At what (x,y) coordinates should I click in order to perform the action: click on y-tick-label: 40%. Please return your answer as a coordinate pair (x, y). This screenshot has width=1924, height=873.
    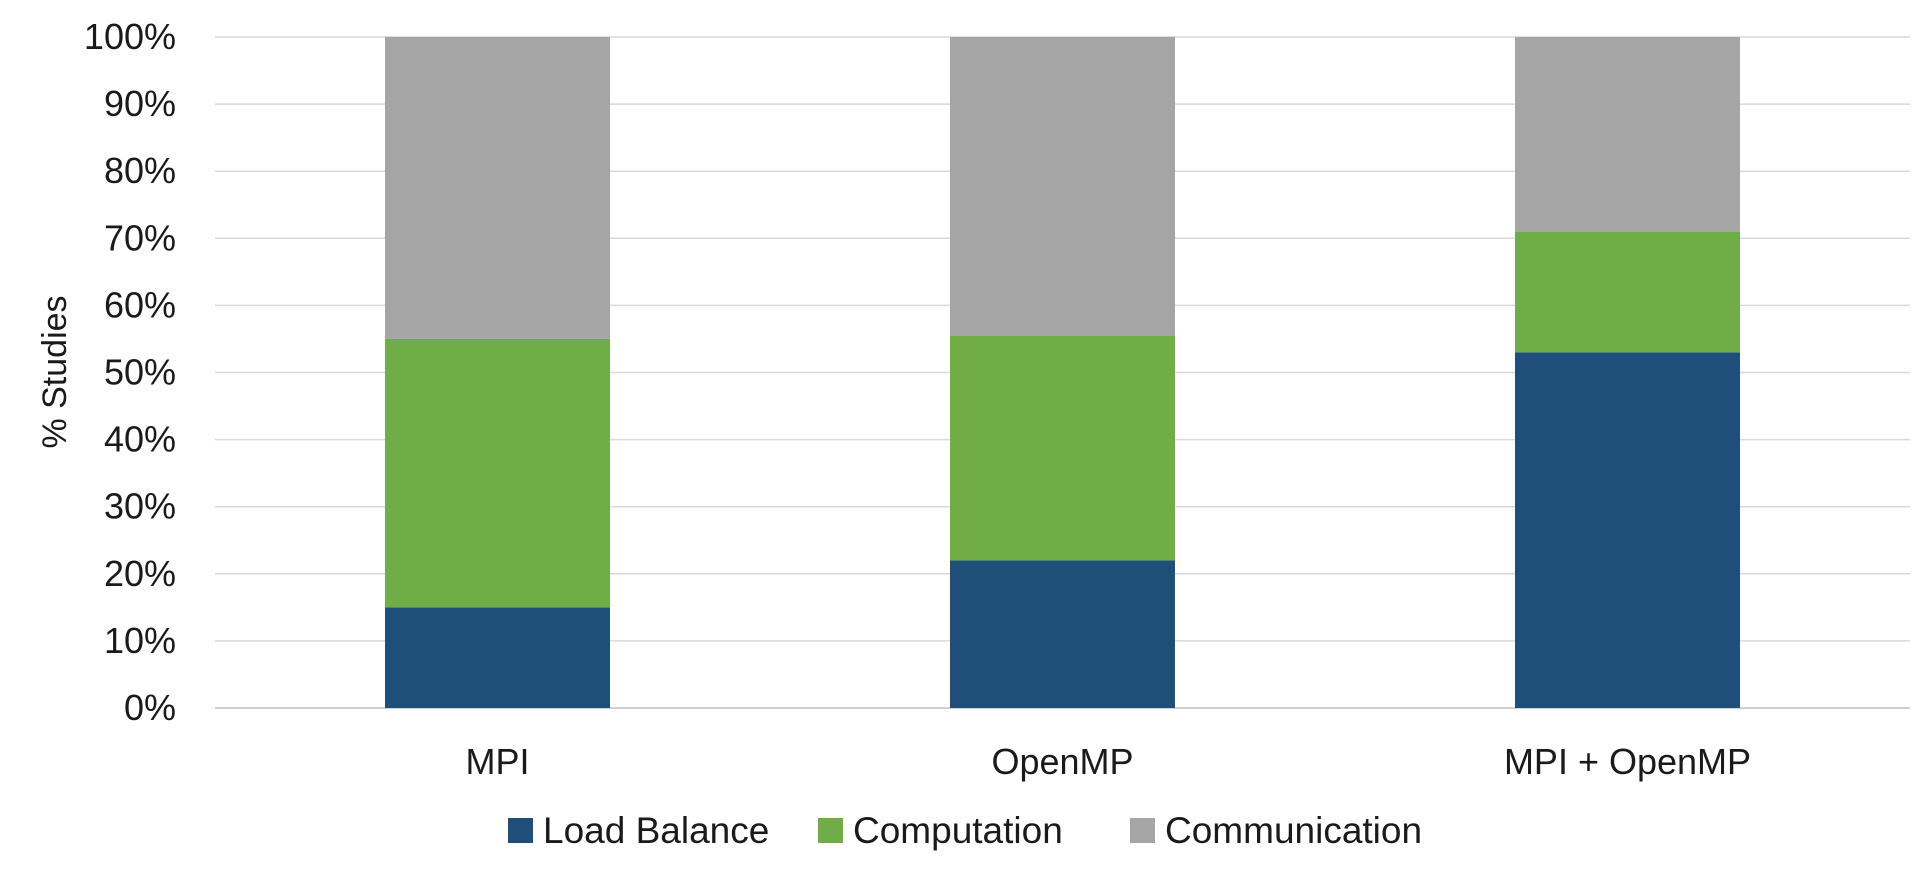
    Looking at the image, I should click on (140, 439).